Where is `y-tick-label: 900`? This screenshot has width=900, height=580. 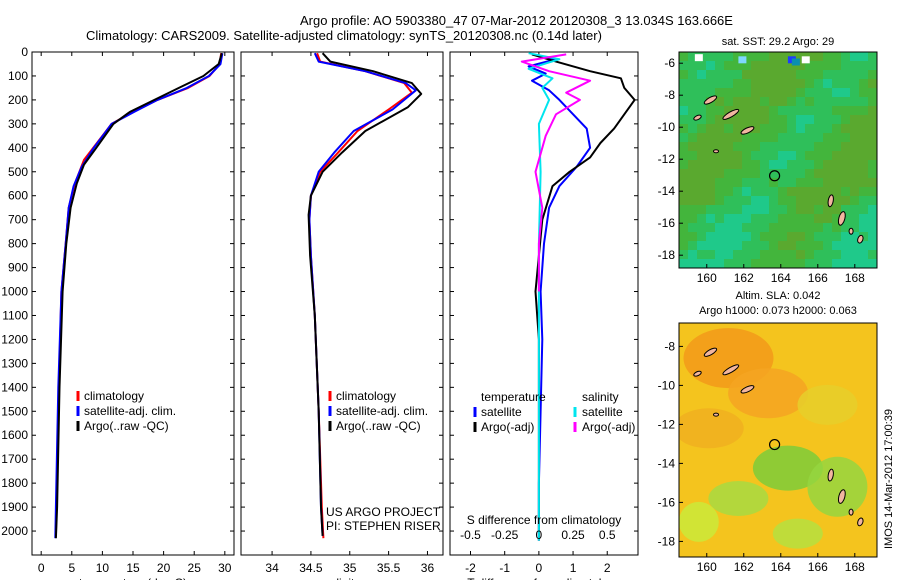 y-tick-label: 900 is located at coordinates (18, 268).